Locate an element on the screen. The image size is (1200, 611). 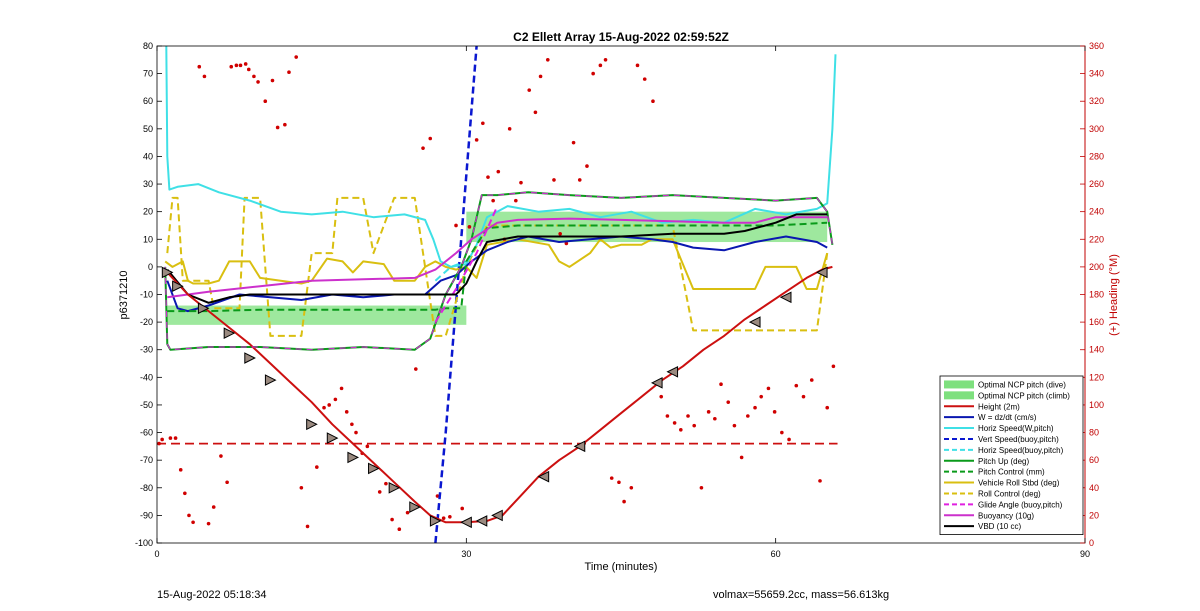
legend-label: Pitch Control (mm) is located at coordinates (1011, 472).